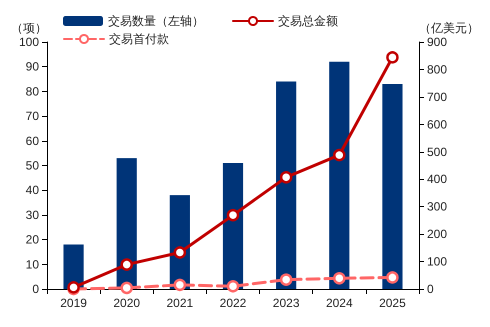 Image resolution: width=490 pixels, height=327 pixels. Describe the element at coordinates (33, 91) in the screenshot. I see `y-tick-label: 80` at that location.